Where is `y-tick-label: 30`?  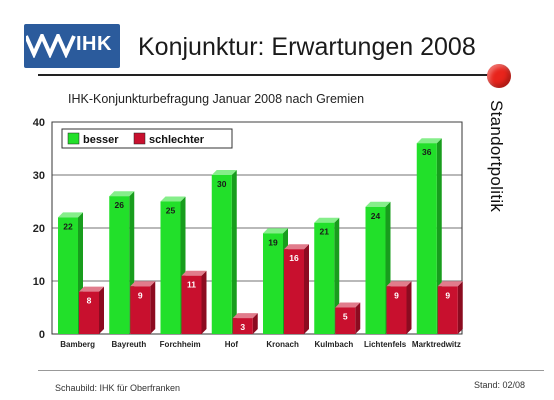 y-tick-label: 30 is located at coordinates (39, 176).